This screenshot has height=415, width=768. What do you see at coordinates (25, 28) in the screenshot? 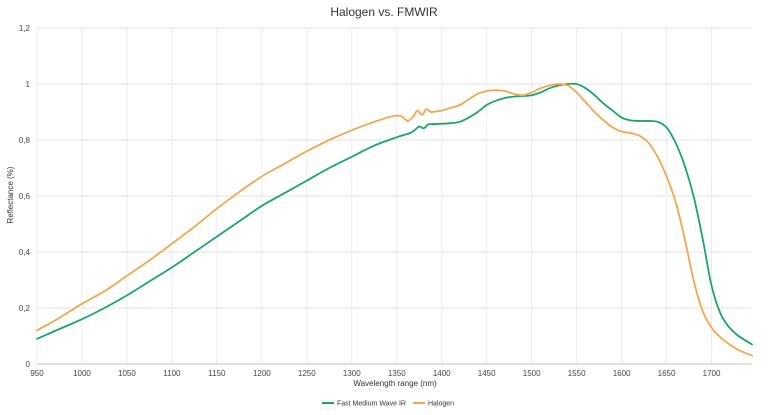
I see `y-tick-label: 1,2` at bounding box center [25, 28].